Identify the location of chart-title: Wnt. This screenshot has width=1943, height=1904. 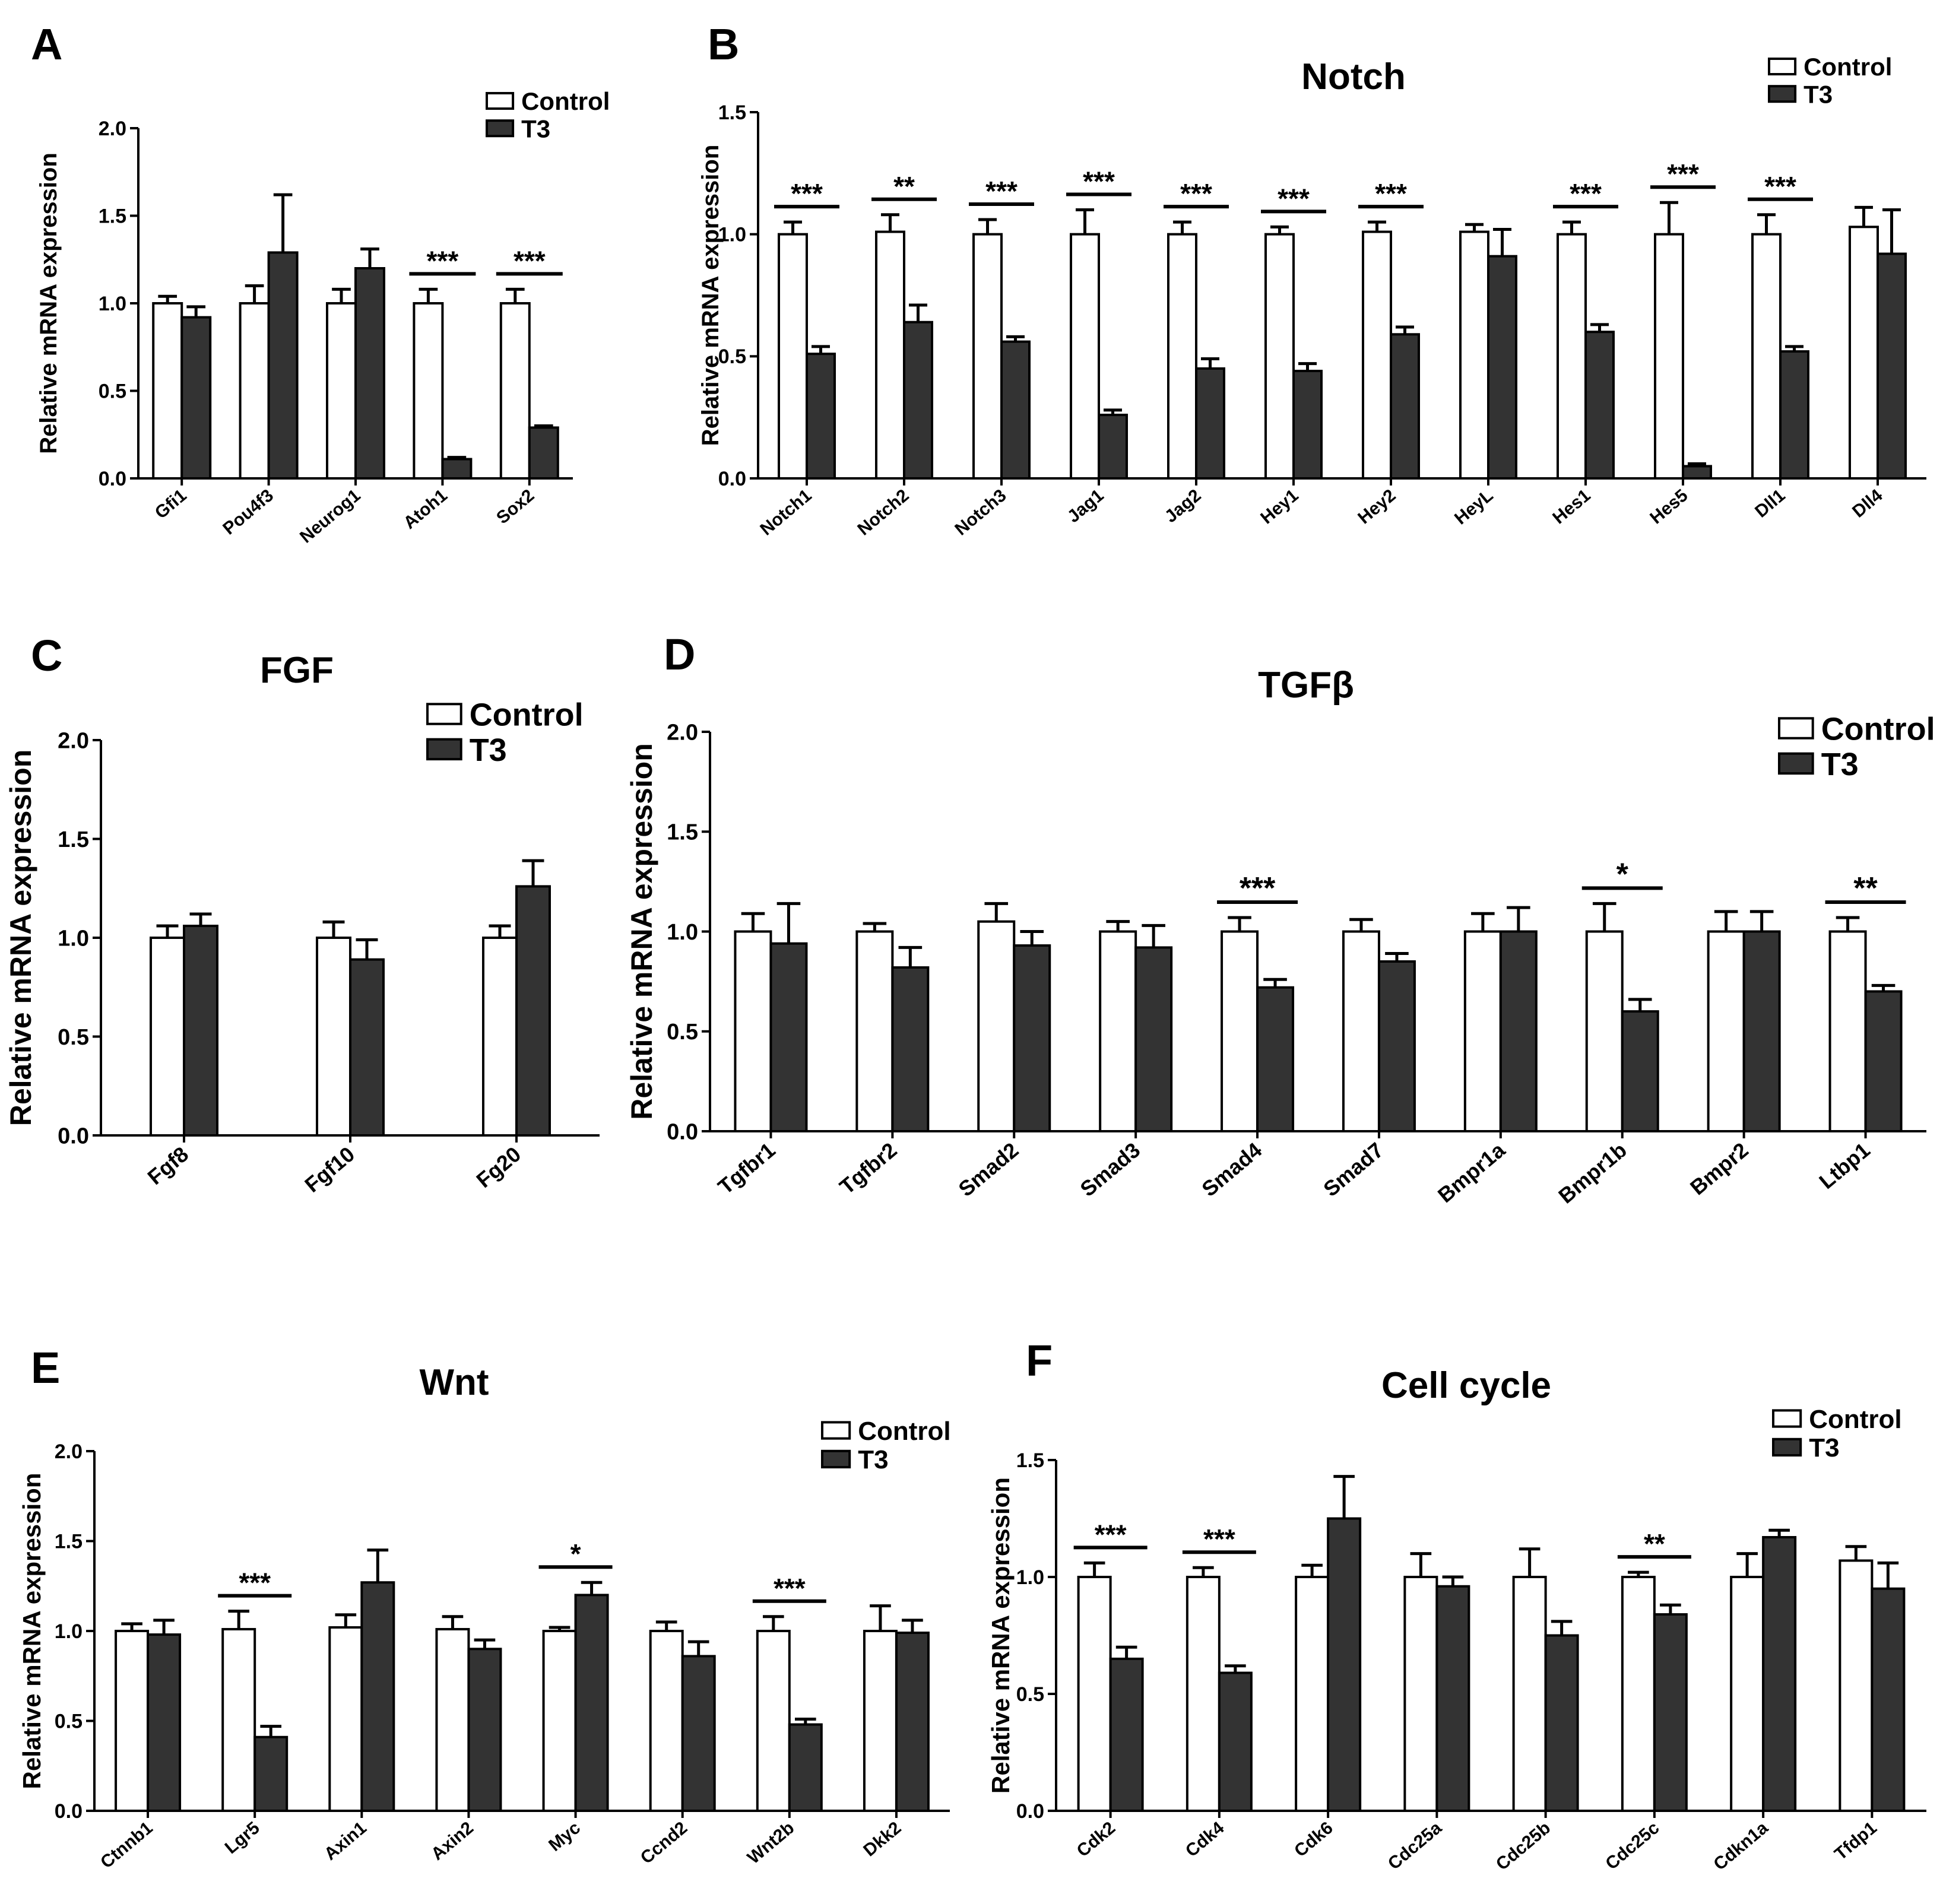
(454, 1382).